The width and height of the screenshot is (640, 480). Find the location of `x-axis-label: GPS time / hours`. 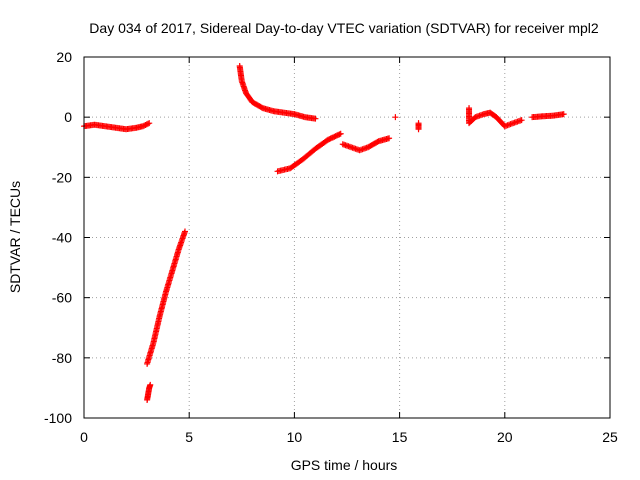

x-axis-label: GPS time / hours is located at coordinates (344, 465).